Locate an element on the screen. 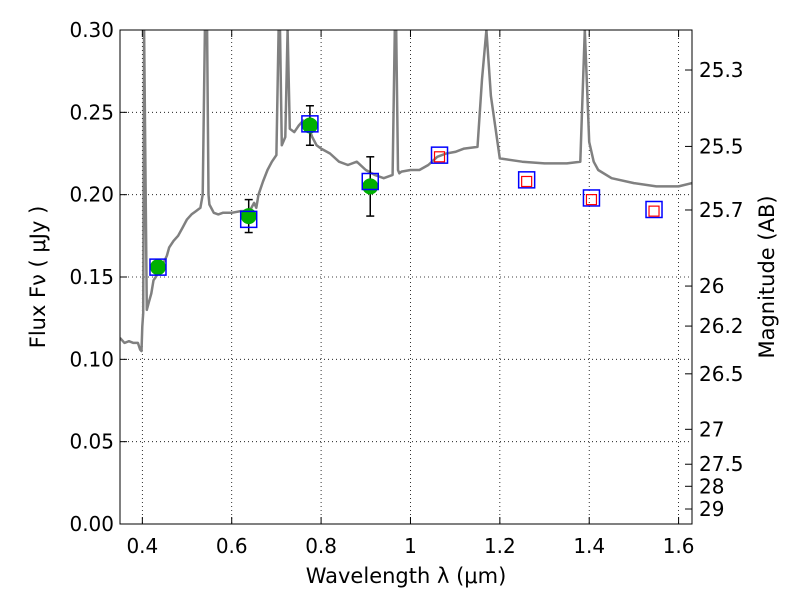 Image resolution: width=800 pixels, height=600 pixels. y-tick-label: 0.25 is located at coordinates (91, 112).